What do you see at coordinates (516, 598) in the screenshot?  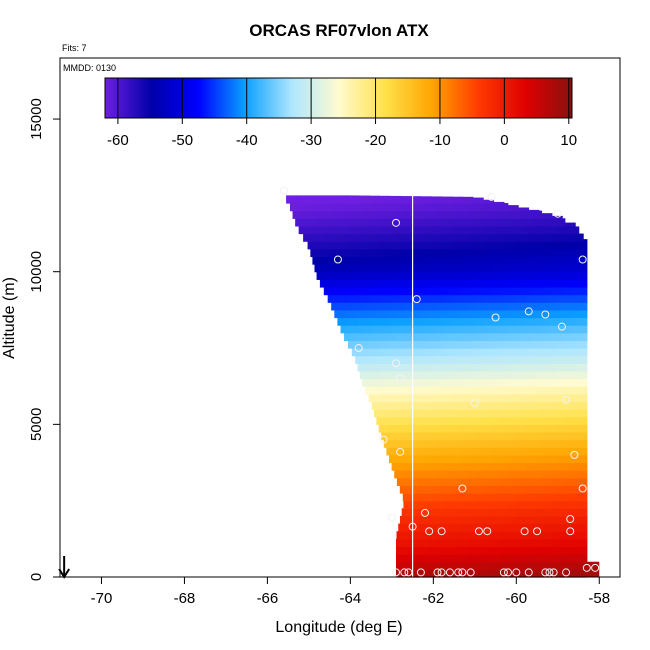 I see `x-tick-label: -60` at bounding box center [516, 598].